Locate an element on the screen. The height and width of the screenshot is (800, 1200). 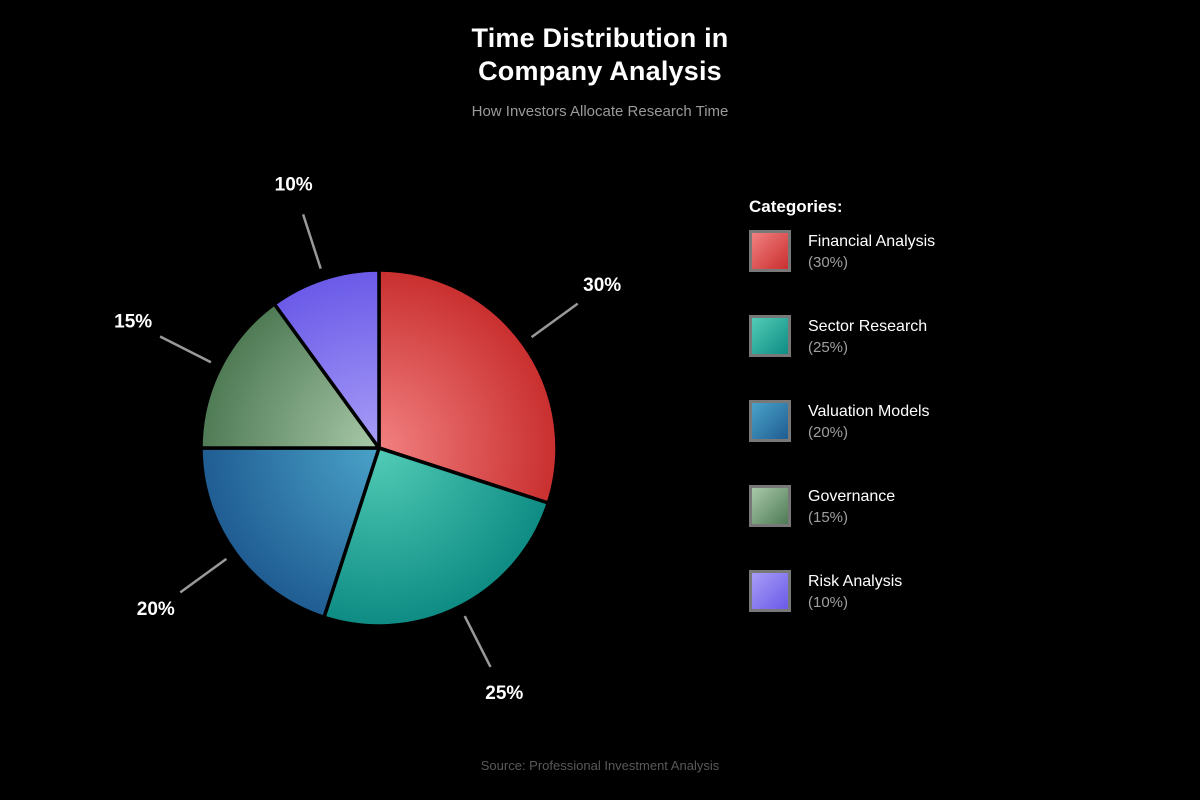
legend-item-sector-research: Sector Research (25%) is located at coordinates (914, 336).